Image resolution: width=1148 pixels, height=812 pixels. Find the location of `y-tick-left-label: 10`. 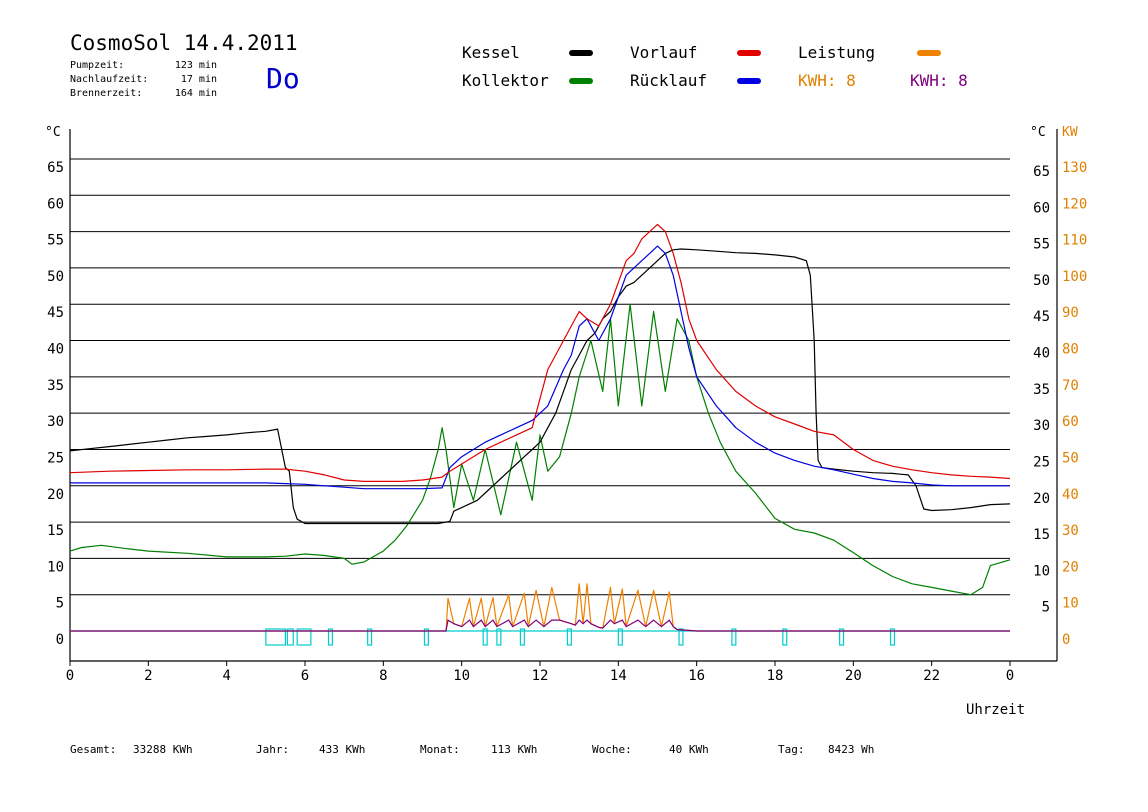

y-tick-left-label: 10 is located at coordinates (55, 567).